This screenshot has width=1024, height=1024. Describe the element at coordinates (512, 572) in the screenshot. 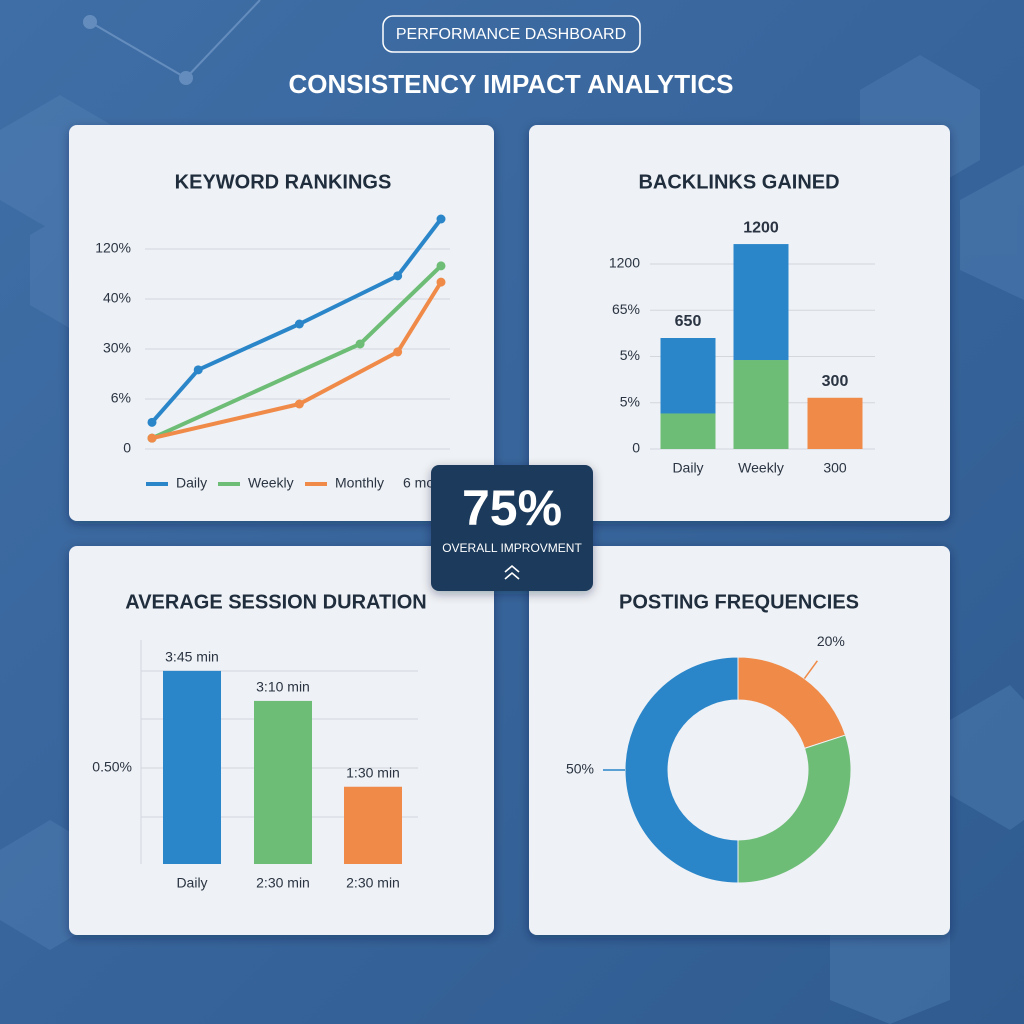

I see `chevron-icon` at that location.